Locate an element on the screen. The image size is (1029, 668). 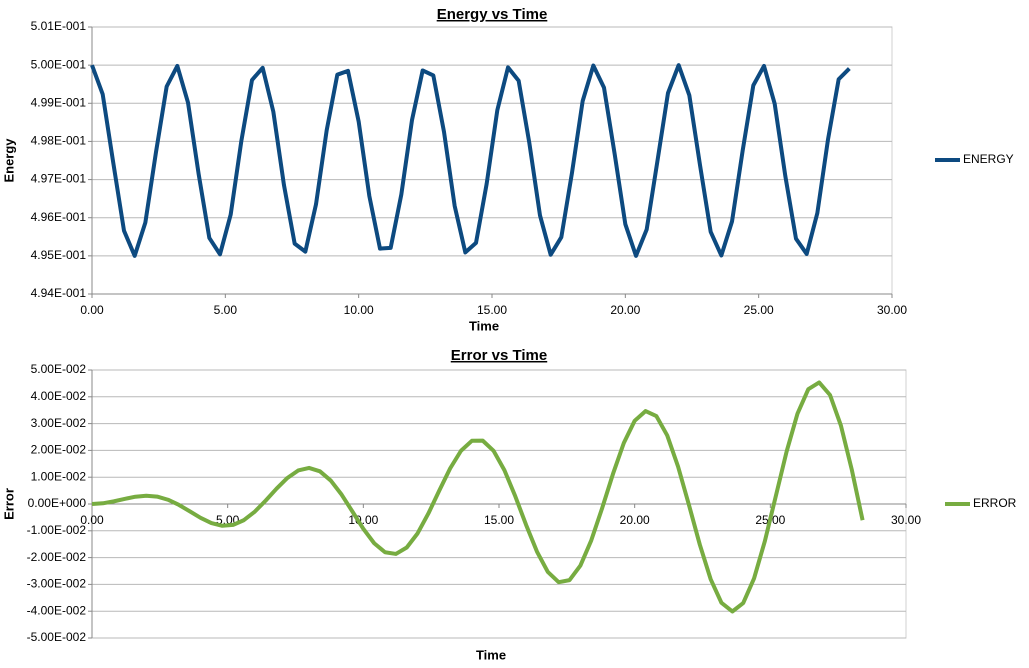
x-tick-label: 10.00 is located at coordinates (359, 310).